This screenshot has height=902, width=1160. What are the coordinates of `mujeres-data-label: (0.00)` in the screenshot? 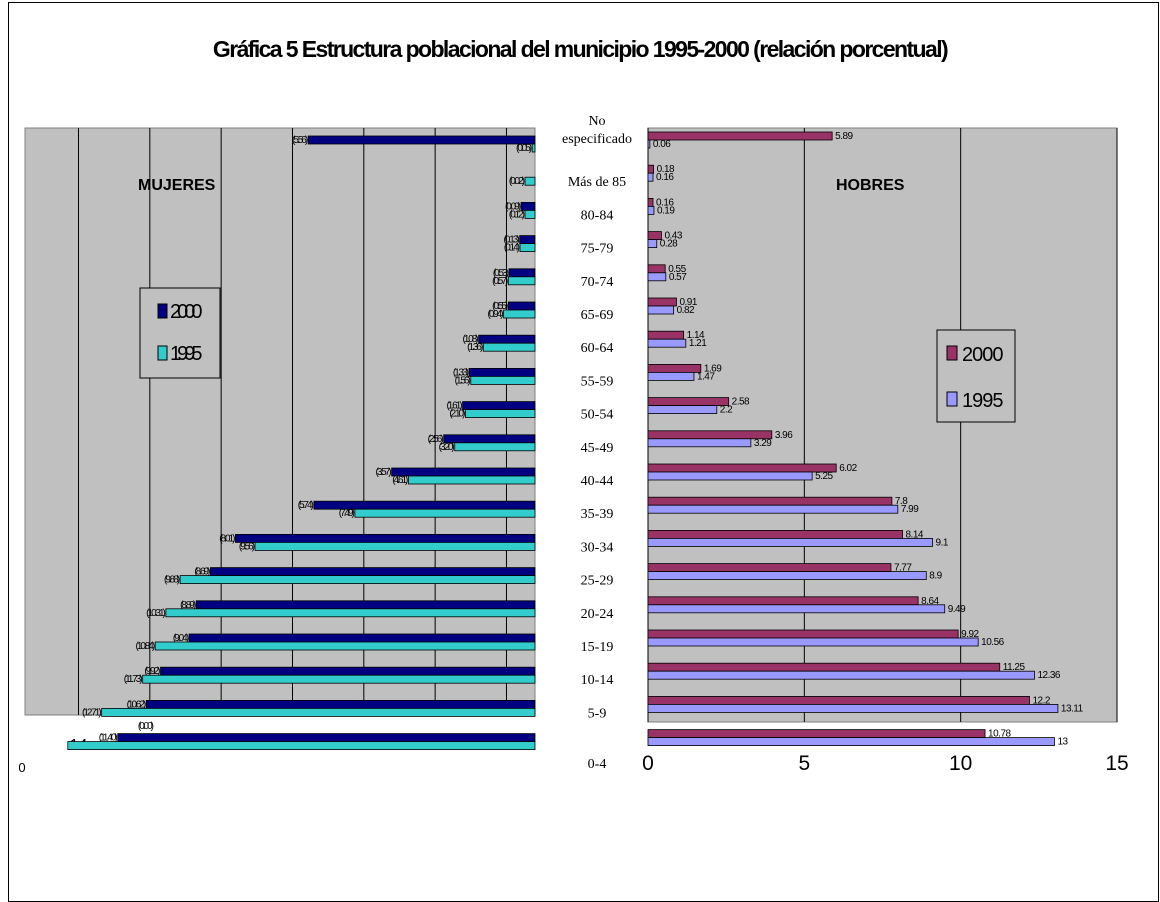 It's located at (146, 726).